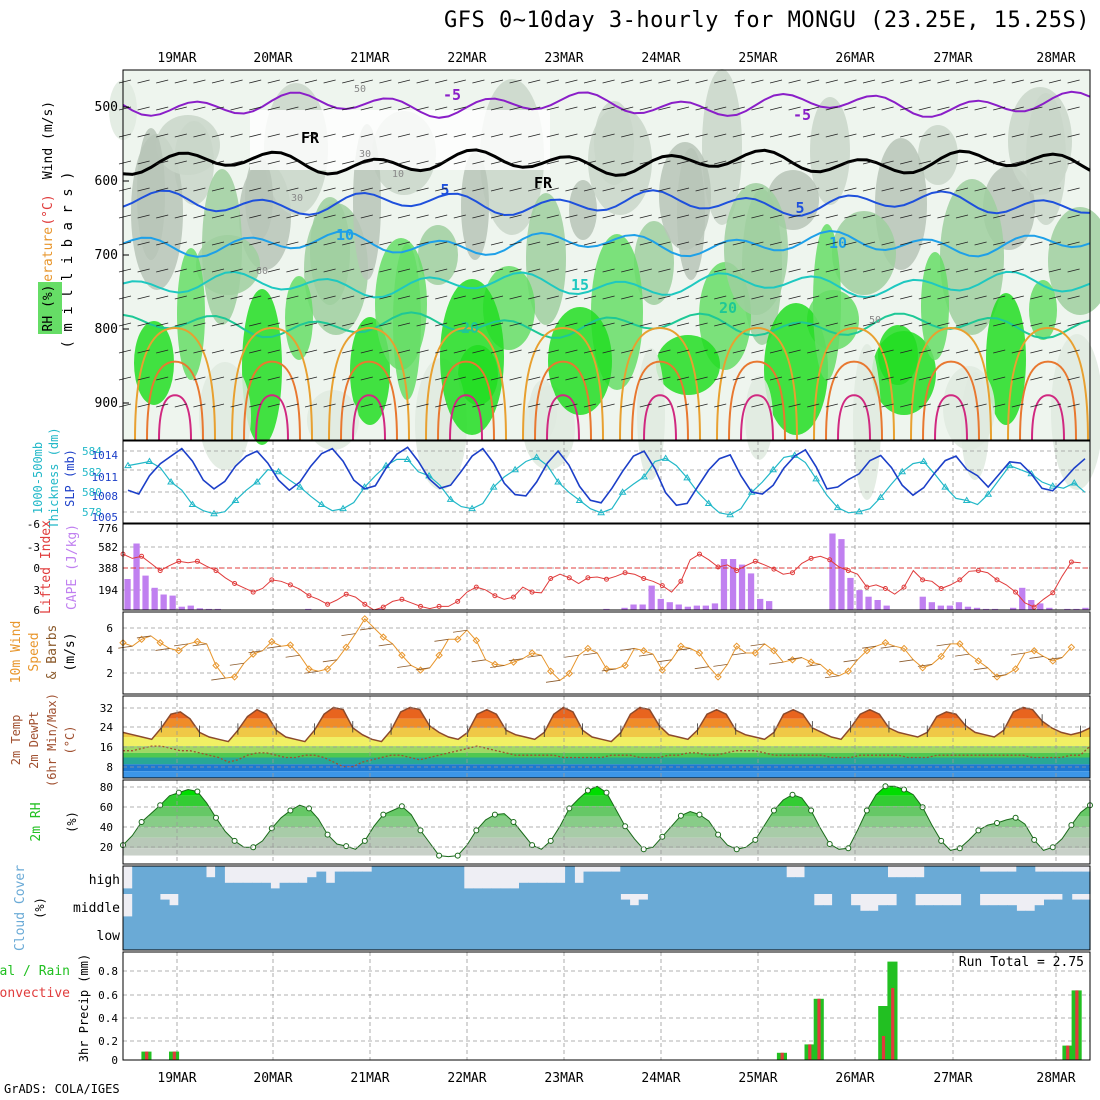 Image resolution: width=1100 pixels, height=1100 pixels. Describe the element at coordinates (838, 243) in the screenshot. I see `contour-label: 10` at that location.